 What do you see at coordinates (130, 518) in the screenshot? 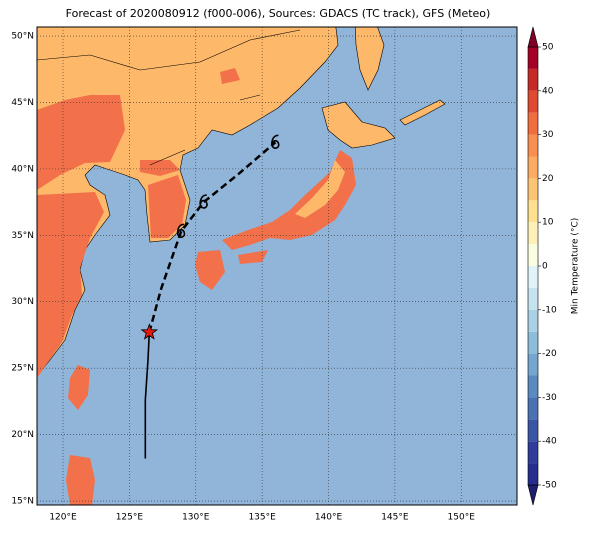
I see `x-tick-label: 125°E` at bounding box center [130, 518].